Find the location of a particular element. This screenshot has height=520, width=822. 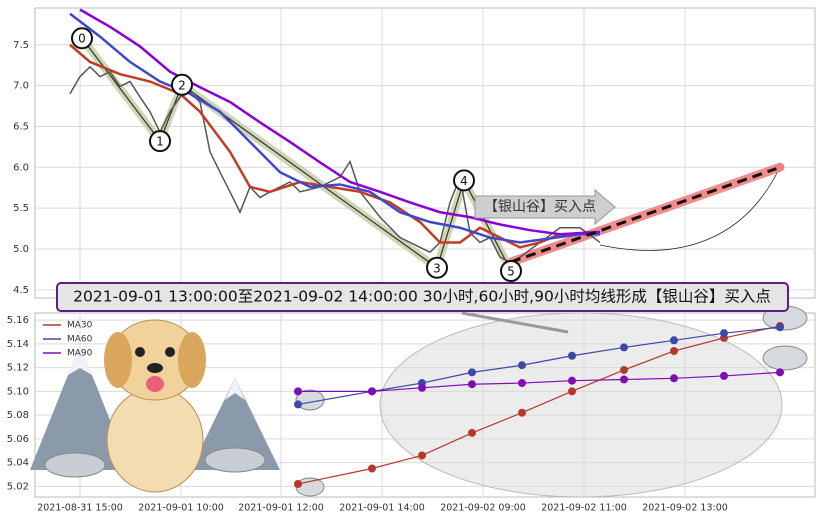

y-tick-label: 6.5 is located at coordinates (21, 126).